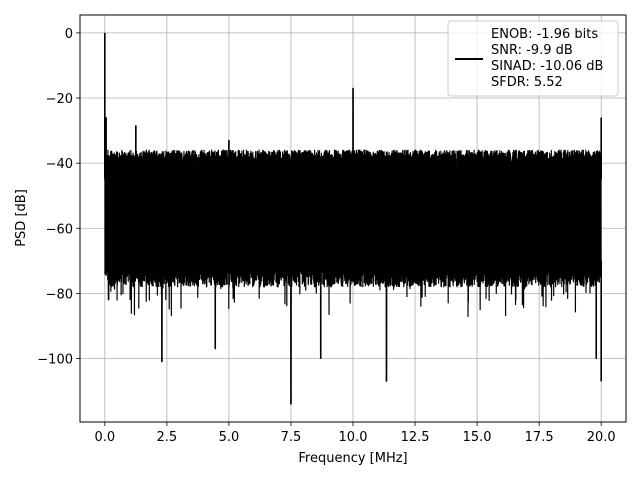 Image resolution: width=640 pixels, height=480 pixels. I want to click on legend-text-snr: SNR: -9.9 dB, so click(532, 50).